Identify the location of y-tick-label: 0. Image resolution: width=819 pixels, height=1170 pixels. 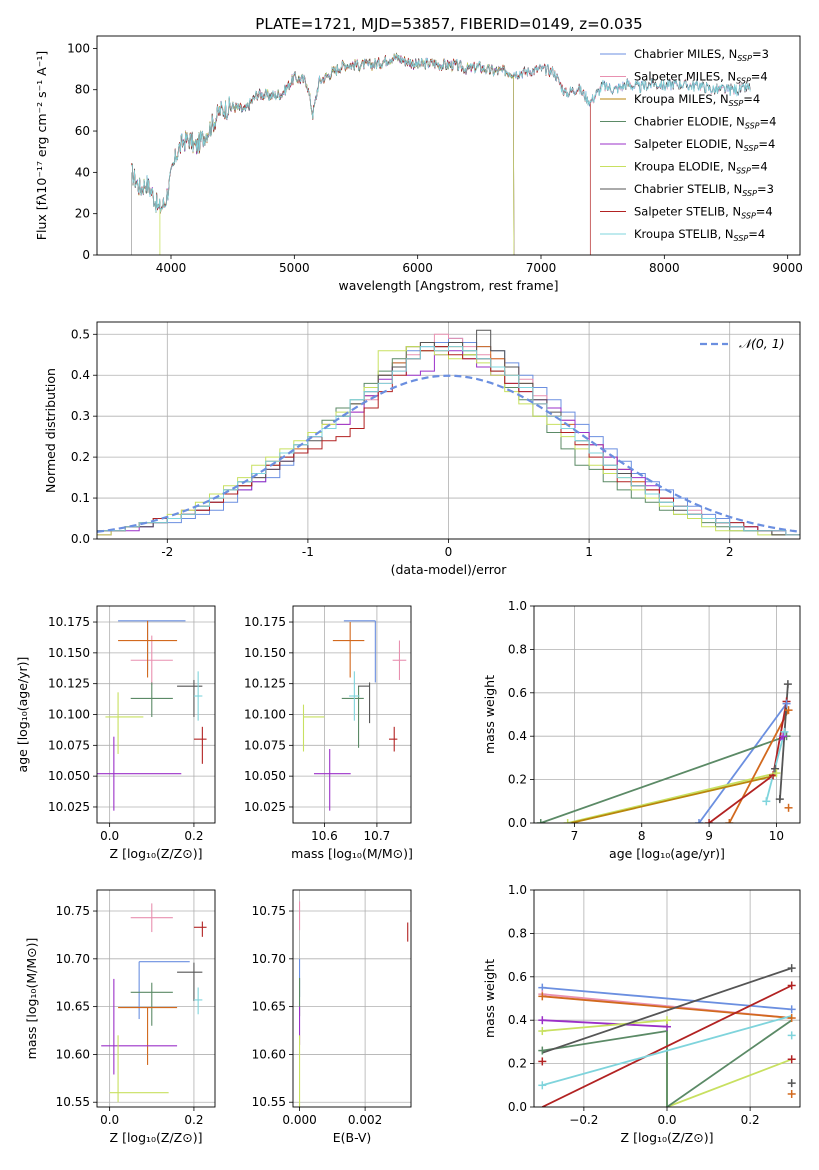
(86, 255).